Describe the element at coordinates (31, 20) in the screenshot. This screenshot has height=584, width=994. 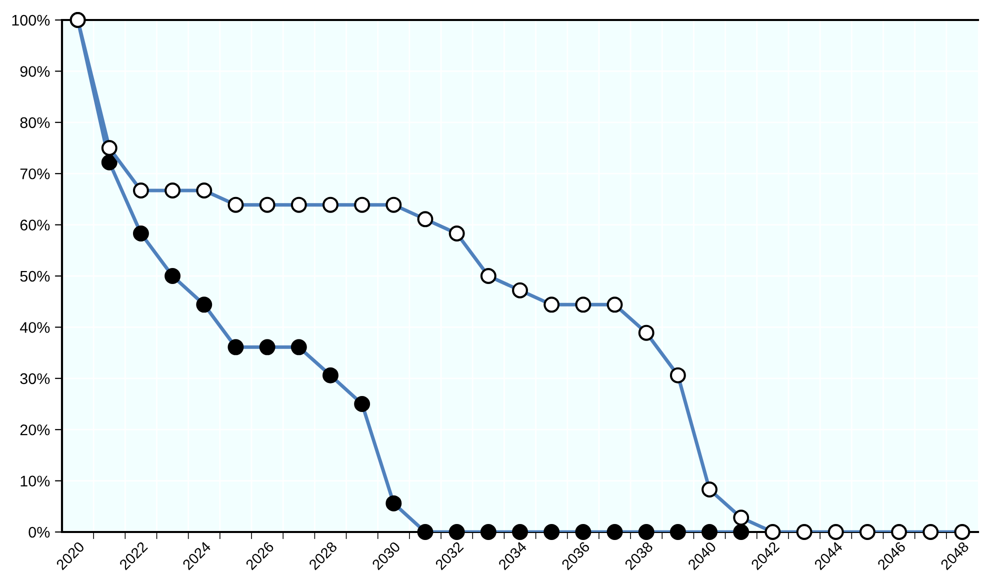
I see `y-tick-label: 100%` at that location.